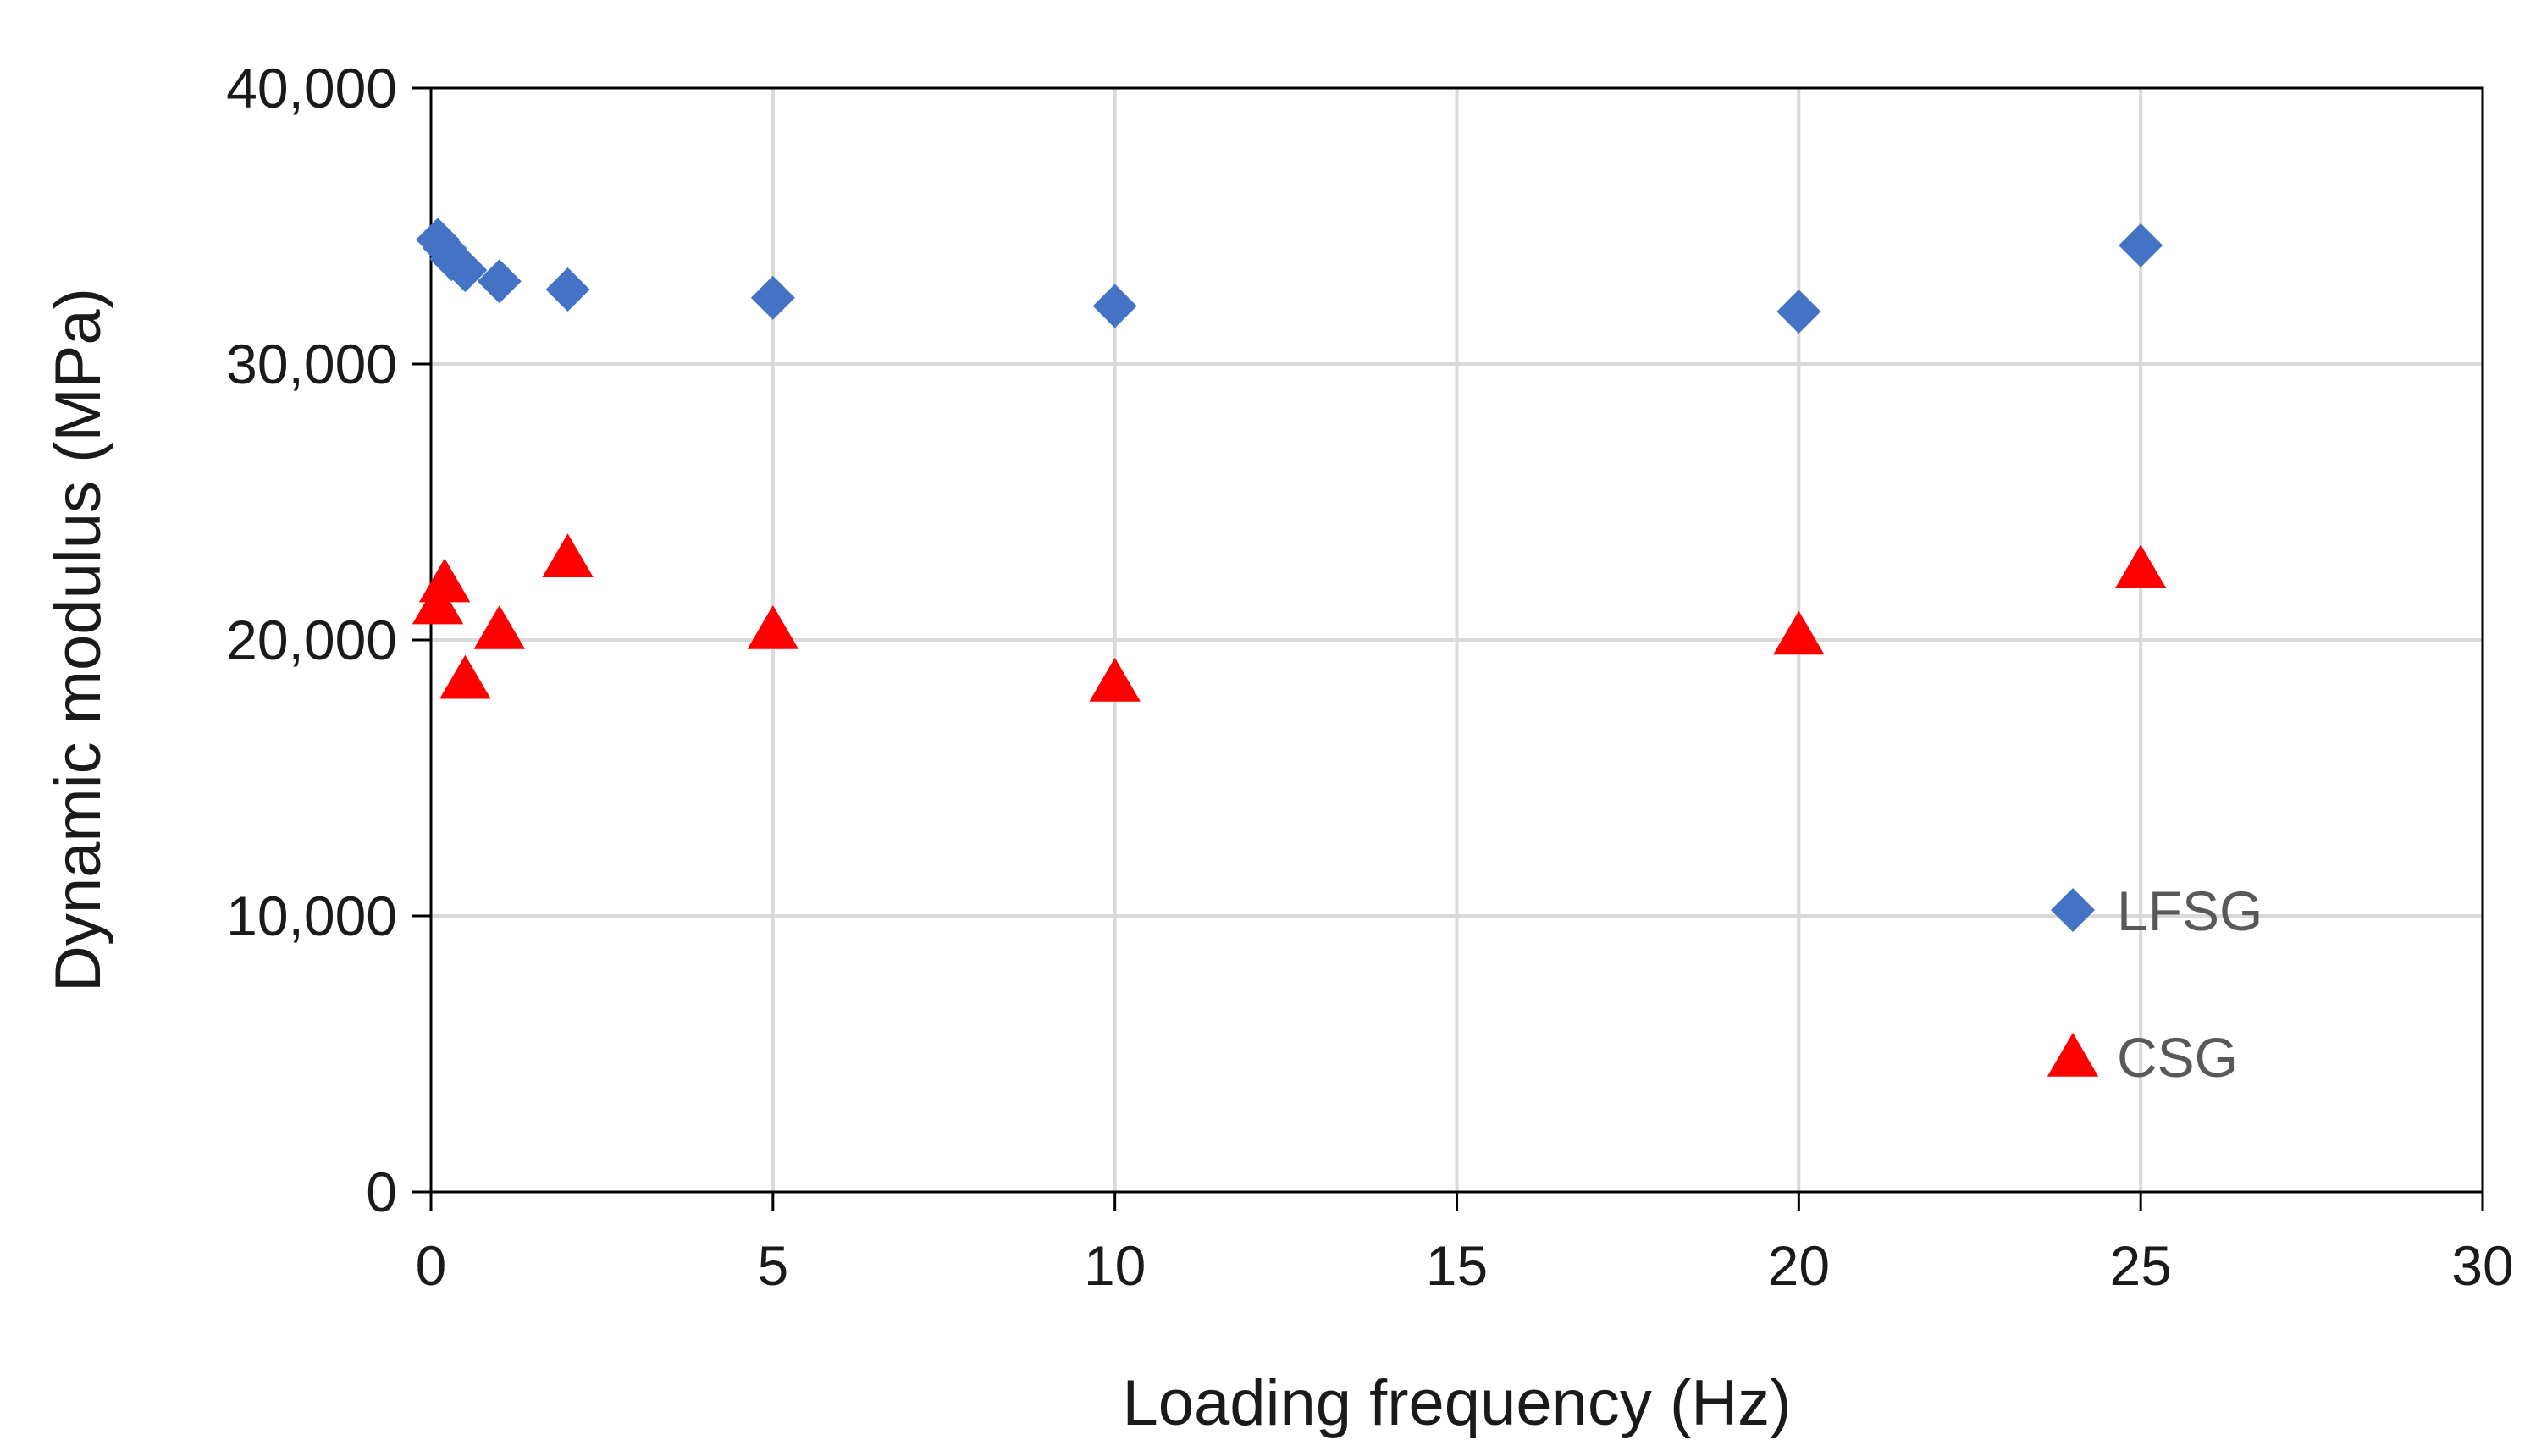  I want to click on series-lfsg, so click(1289, 276).